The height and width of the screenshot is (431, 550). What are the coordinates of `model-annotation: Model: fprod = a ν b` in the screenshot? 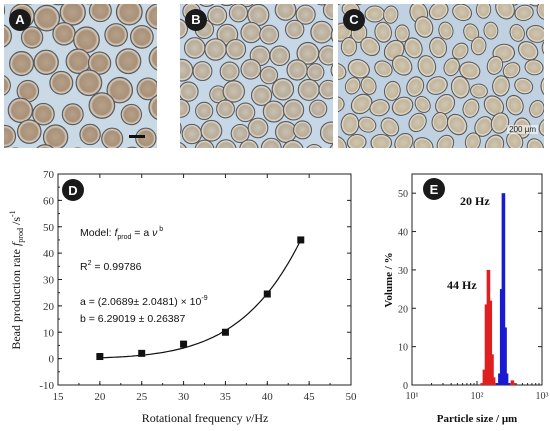 It's located at (121, 233).